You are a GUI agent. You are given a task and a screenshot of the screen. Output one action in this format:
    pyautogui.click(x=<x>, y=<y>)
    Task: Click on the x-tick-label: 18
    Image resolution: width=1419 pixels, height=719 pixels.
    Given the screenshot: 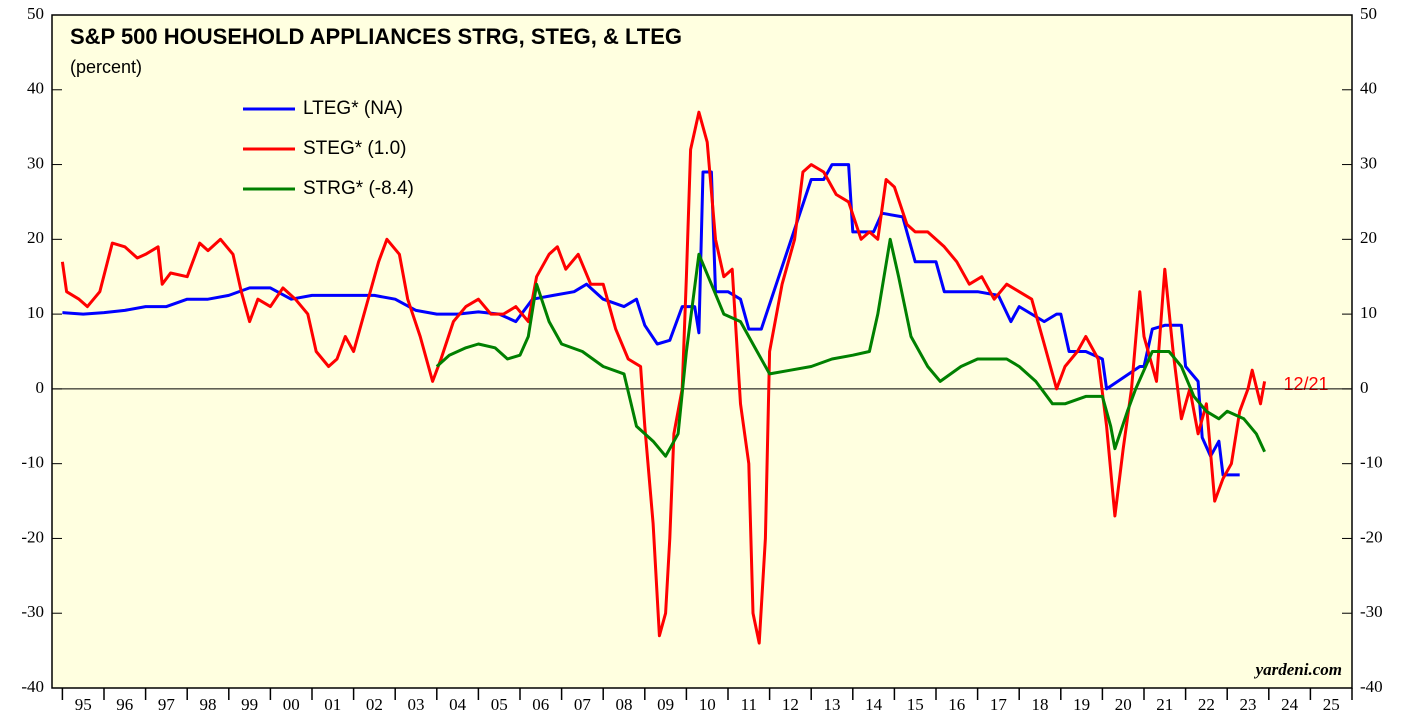 What is the action you would take?
    pyautogui.click(x=1040, y=704)
    